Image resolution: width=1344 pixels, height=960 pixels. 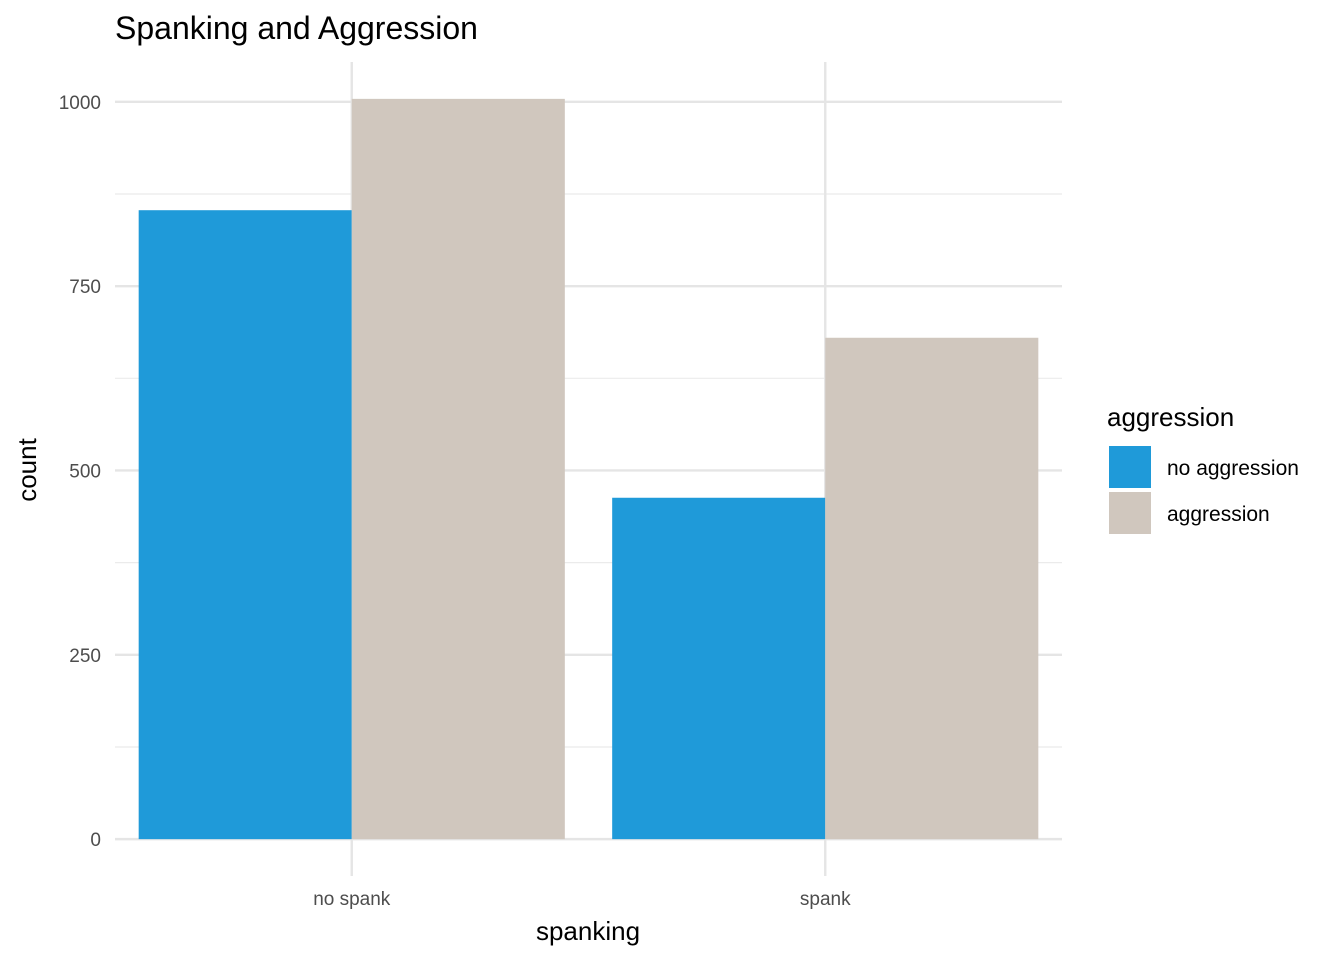 What do you see at coordinates (296, 28) in the screenshot?
I see `chart-title: Spanking and Aggression` at bounding box center [296, 28].